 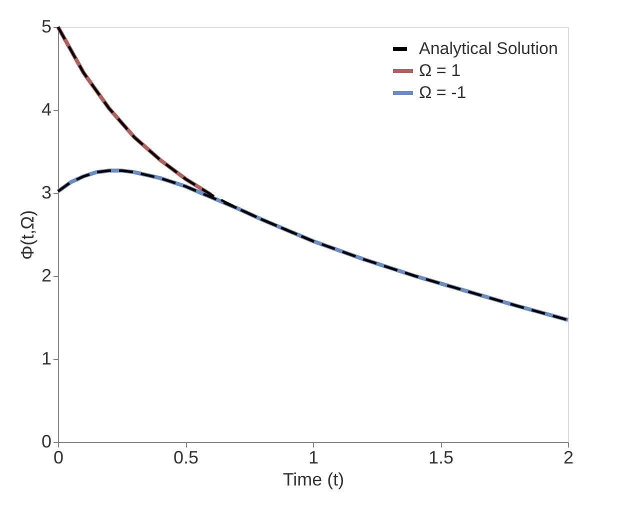 What do you see at coordinates (313, 480) in the screenshot?
I see `x-axis-title: Time (t)` at bounding box center [313, 480].